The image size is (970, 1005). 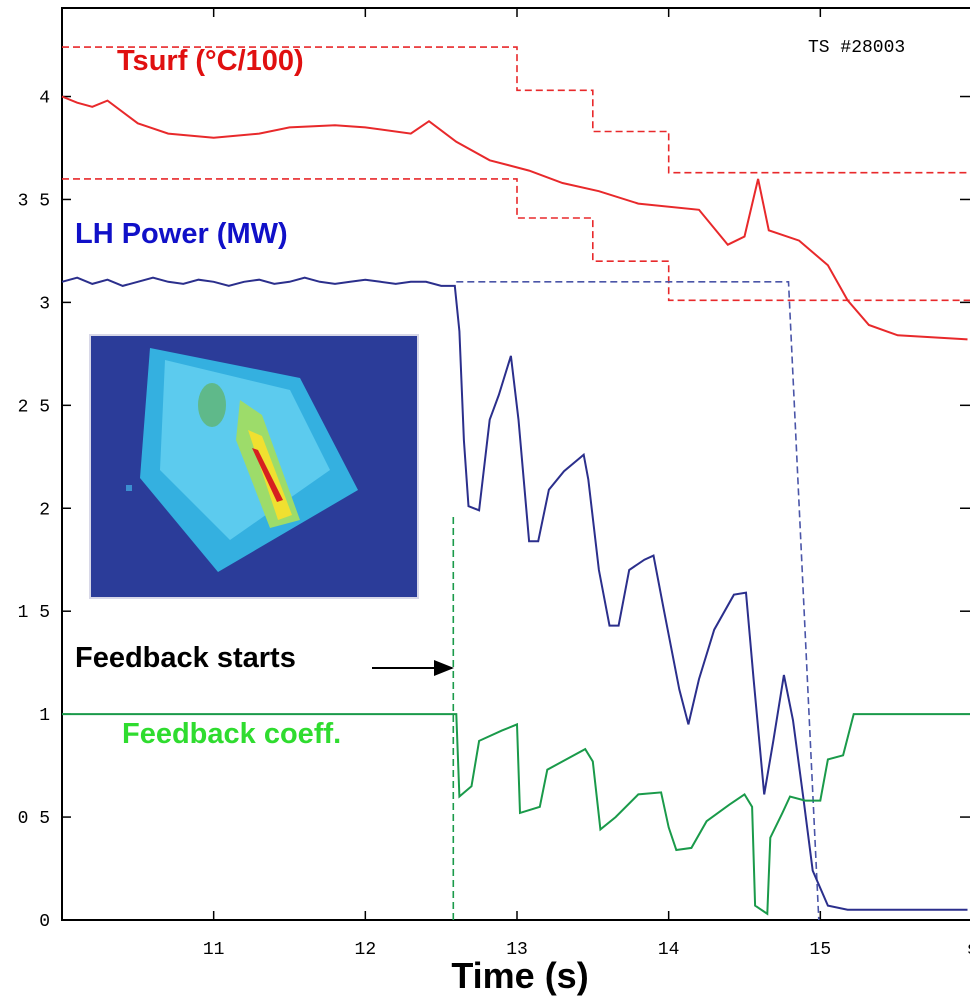 What do you see at coordinates (44, 716) in the screenshot?
I see `y-tick-label: 1` at bounding box center [44, 716].